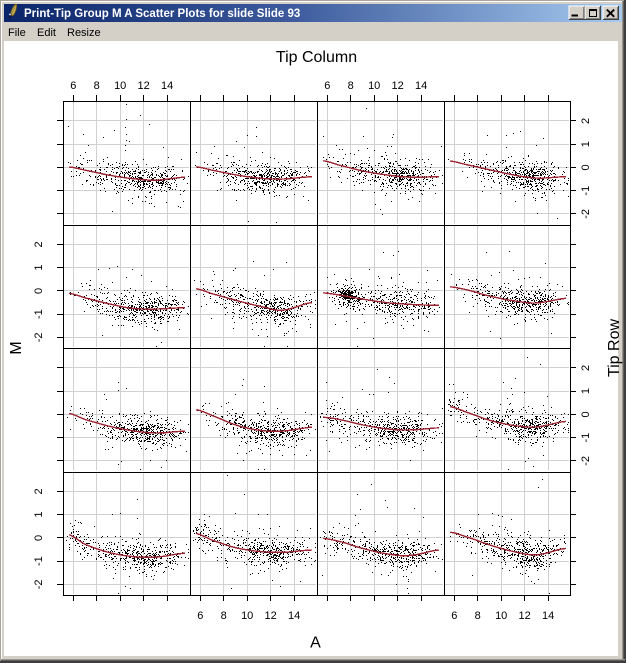 The image size is (626, 668). What do you see at coordinates (46, 33) in the screenshot?
I see `svg-text: Edit` at bounding box center [46, 33].